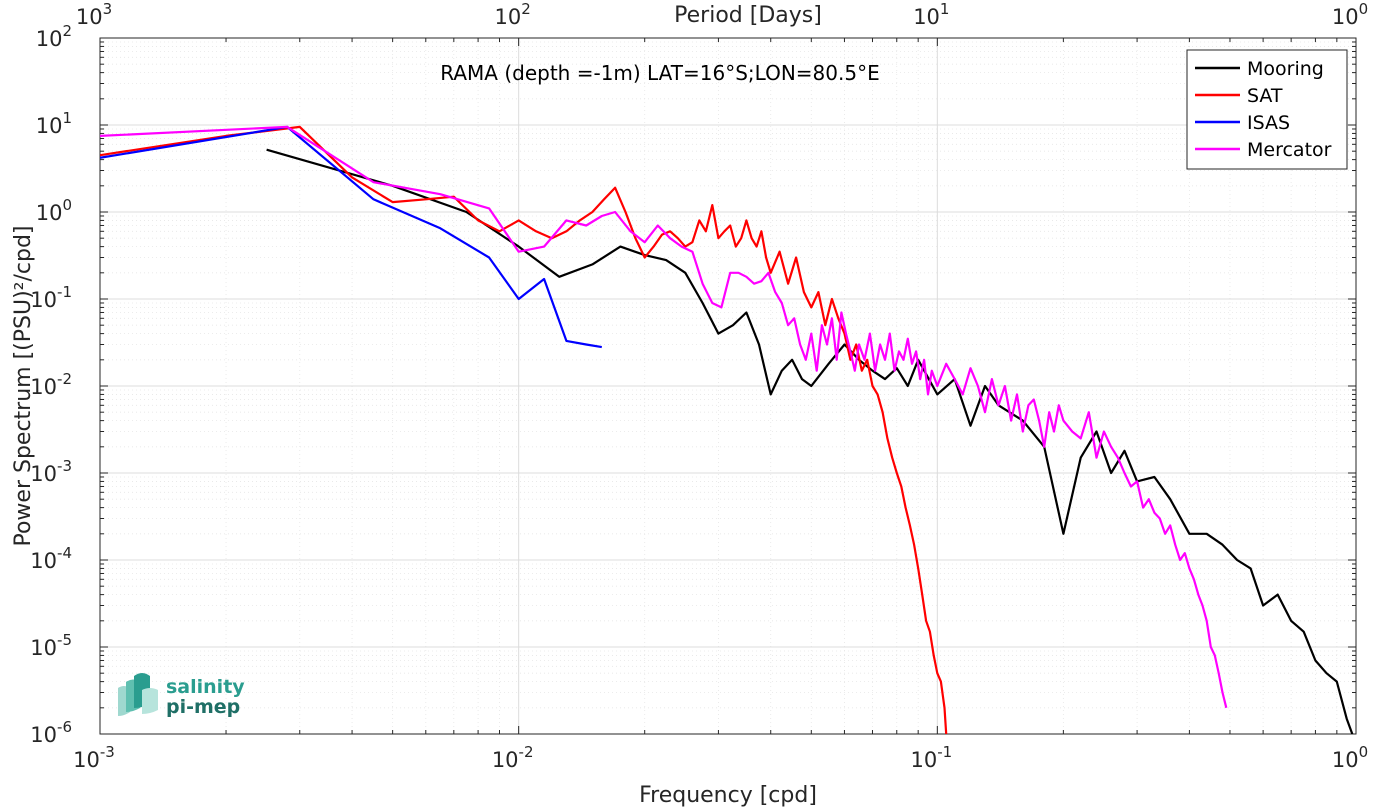 This screenshot has height=809, width=1383. What do you see at coordinates (64, 379) in the screenshot?
I see `y-tick-label-exponent: -2` at bounding box center [64, 379].